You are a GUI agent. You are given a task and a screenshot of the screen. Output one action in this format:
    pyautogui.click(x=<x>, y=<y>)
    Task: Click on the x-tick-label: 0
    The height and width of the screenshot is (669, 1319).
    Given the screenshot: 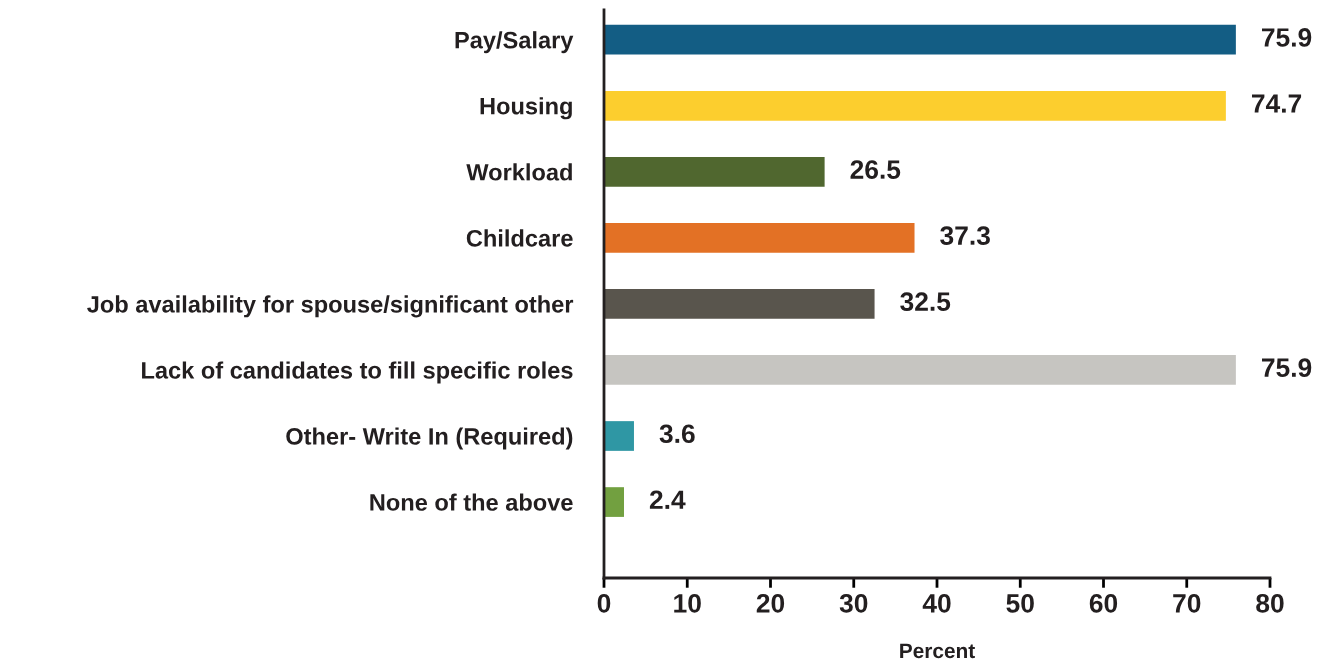 What is the action you would take?
    pyautogui.click(x=604, y=603)
    